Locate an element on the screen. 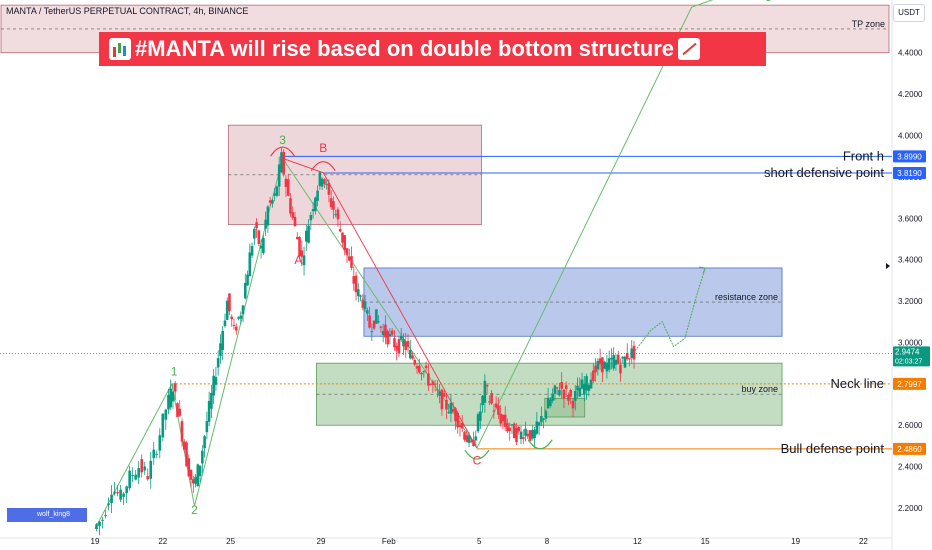 The width and height of the screenshot is (932, 550). x-tick-label: 8 is located at coordinates (547, 541).